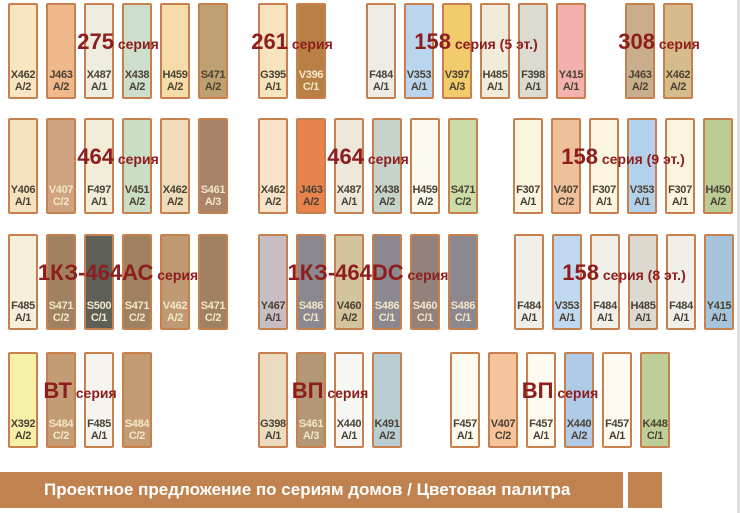 This screenshot has height=513, width=740. Describe the element at coordinates (659, 51) in the screenshot. I see `series-group-308: 308 серия J463 А/2 X462 А/2` at that location.